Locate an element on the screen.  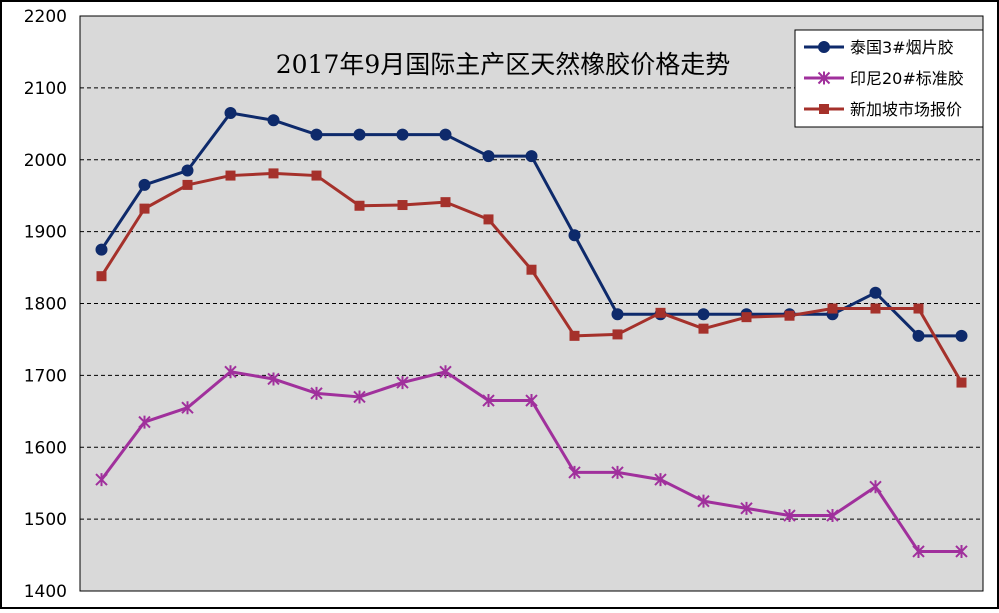
legend-label: 泰国3#烟片胶 is located at coordinates (902, 47).